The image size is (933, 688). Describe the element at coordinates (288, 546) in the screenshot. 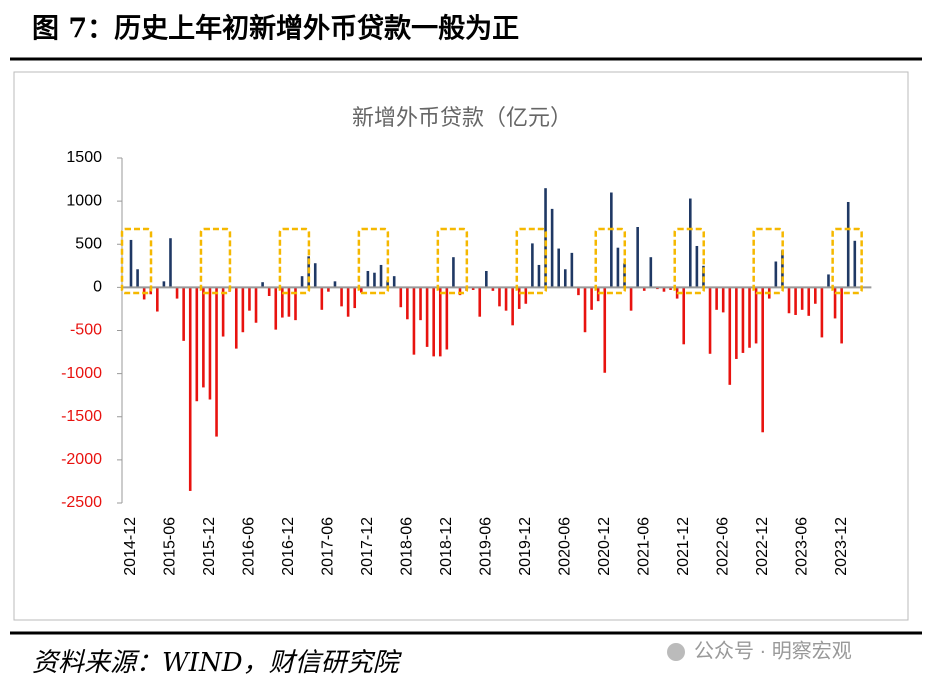

I see `x-tick-label: 2016-12` at that location.